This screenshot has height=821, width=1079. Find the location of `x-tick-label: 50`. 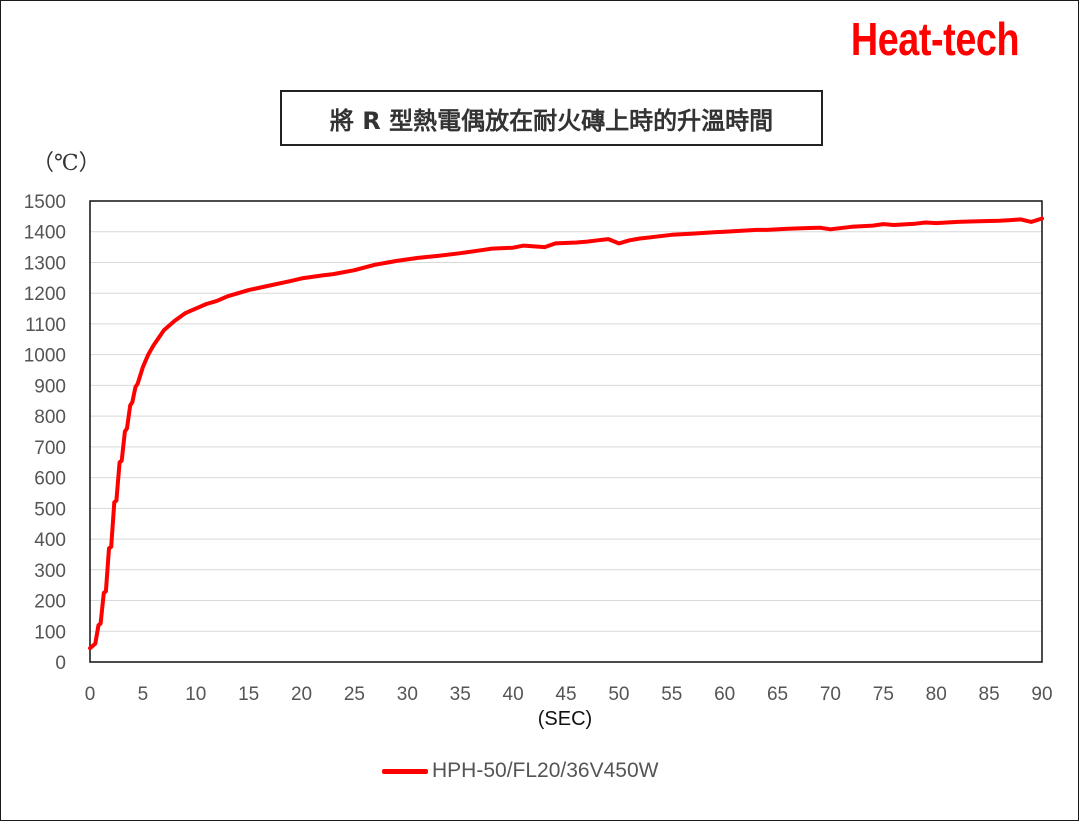

x-tick-label: 50 is located at coordinates (618, 694).